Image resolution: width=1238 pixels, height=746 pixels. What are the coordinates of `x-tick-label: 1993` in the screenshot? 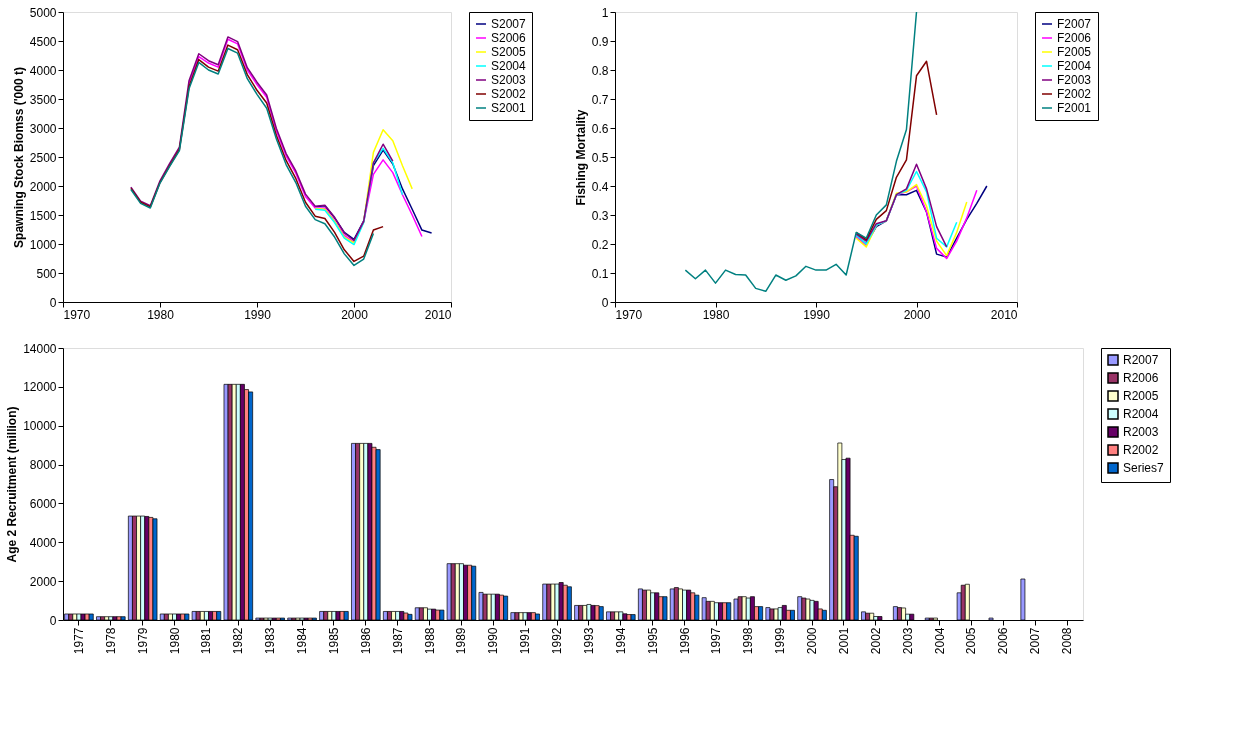 It's located at (588, 641).